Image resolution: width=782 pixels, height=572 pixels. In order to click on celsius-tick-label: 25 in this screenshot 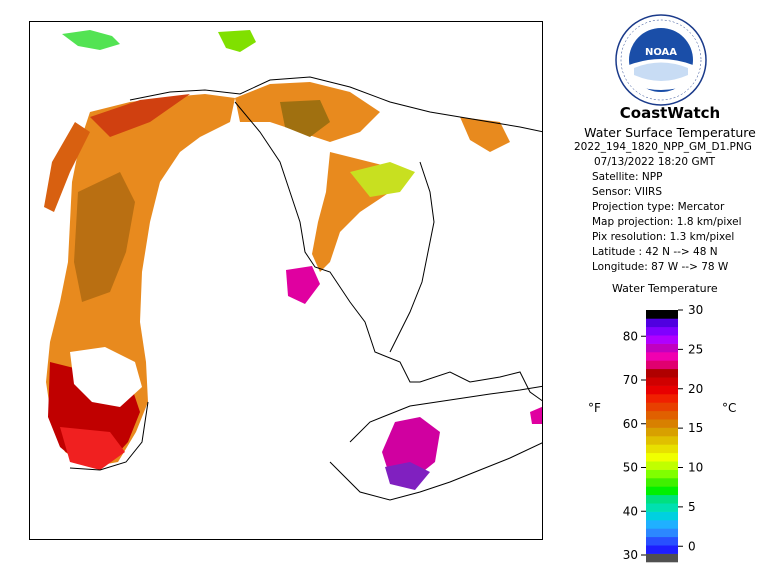, I will do `click(695, 349)`.